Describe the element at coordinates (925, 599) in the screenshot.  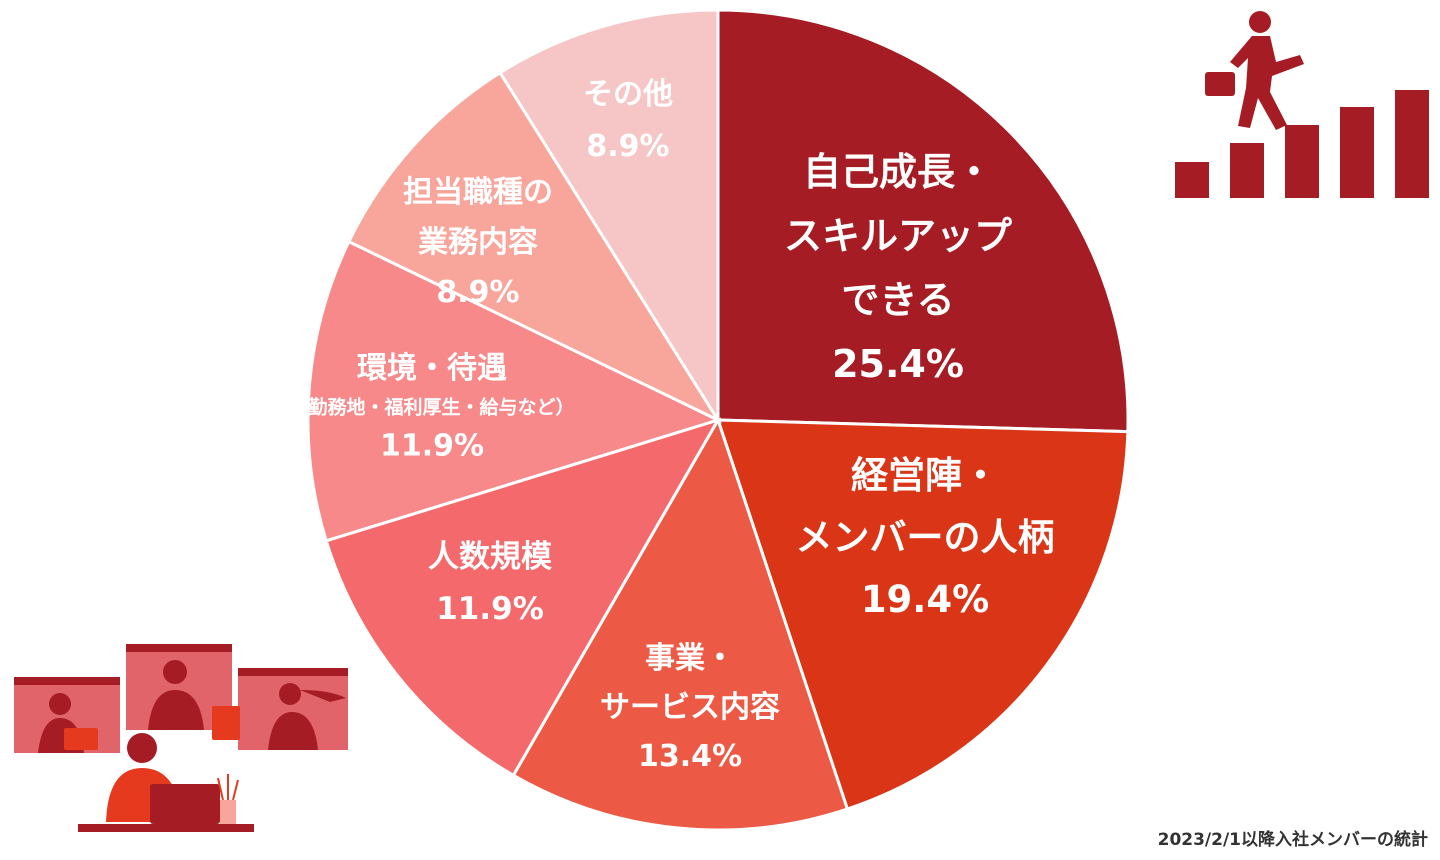
I see `slice-value-label: 19.4%` at that location.